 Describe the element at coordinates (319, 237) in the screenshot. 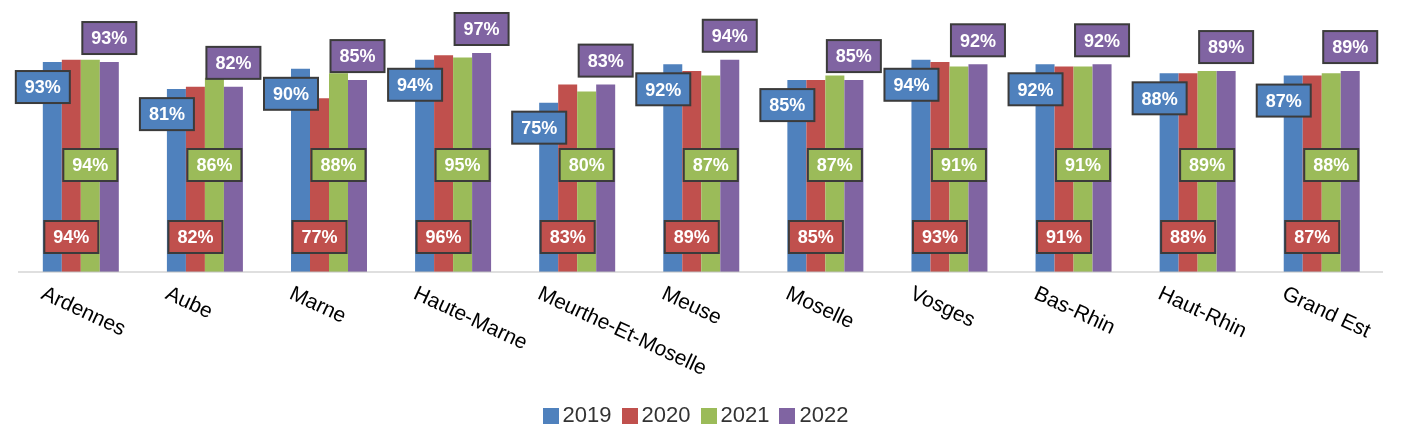

I see `data-label: 77%` at that location.